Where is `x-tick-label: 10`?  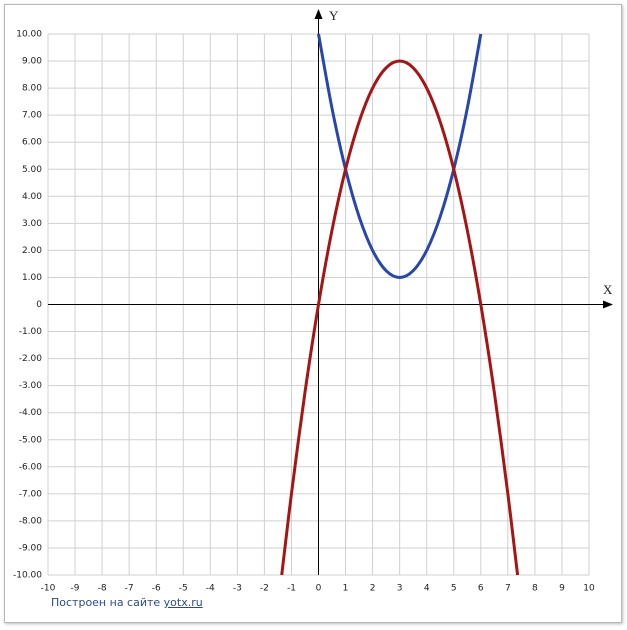
x-tick-label: 10 is located at coordinates (589, 589).